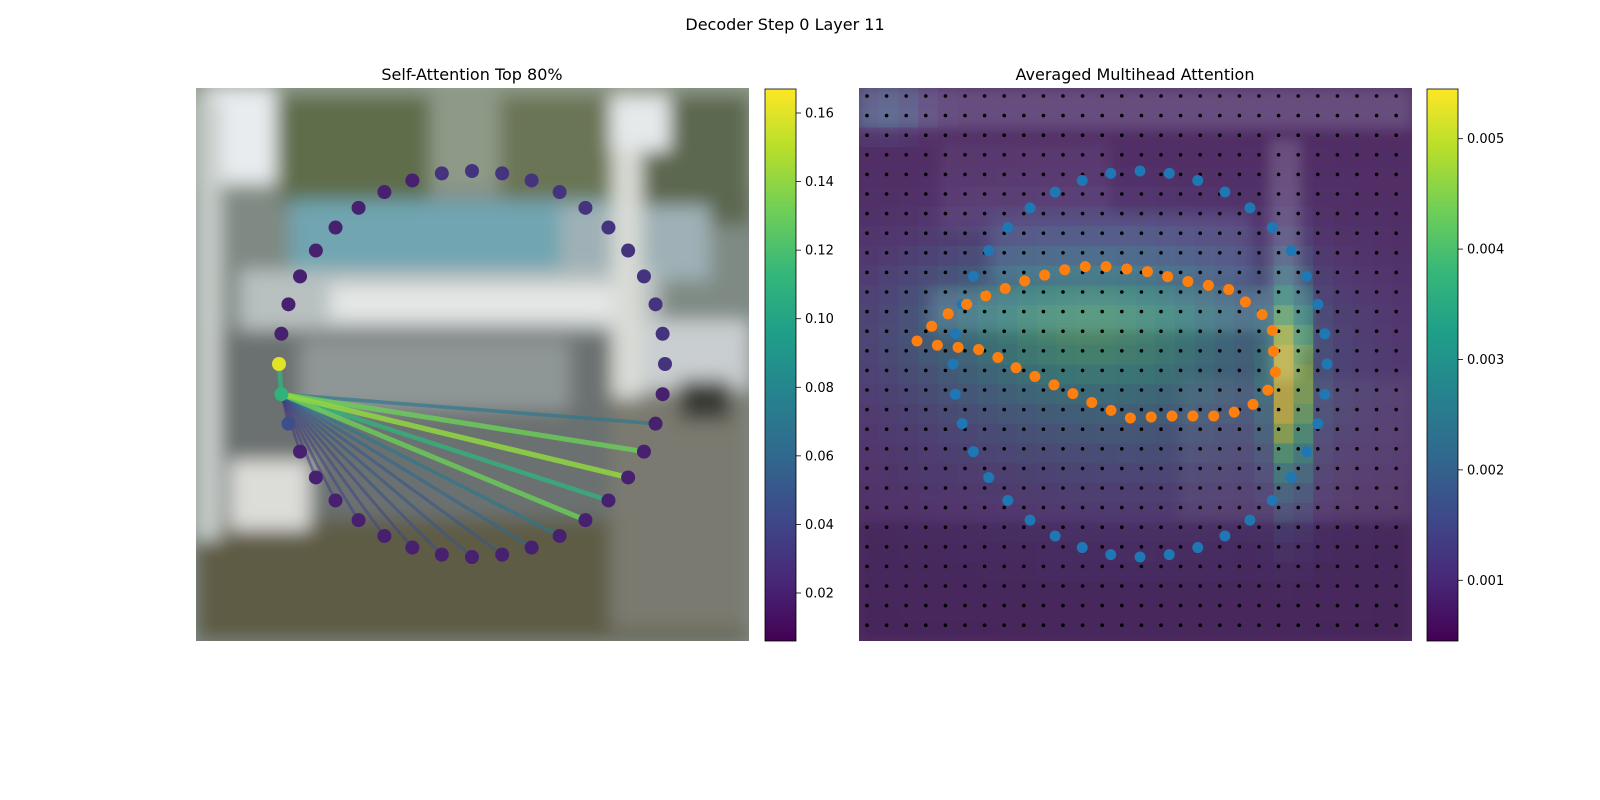  Describe the element at coordinates (1485, 581) in the screenshot. I see `colorbar-tick-label: 0.001` at that location.